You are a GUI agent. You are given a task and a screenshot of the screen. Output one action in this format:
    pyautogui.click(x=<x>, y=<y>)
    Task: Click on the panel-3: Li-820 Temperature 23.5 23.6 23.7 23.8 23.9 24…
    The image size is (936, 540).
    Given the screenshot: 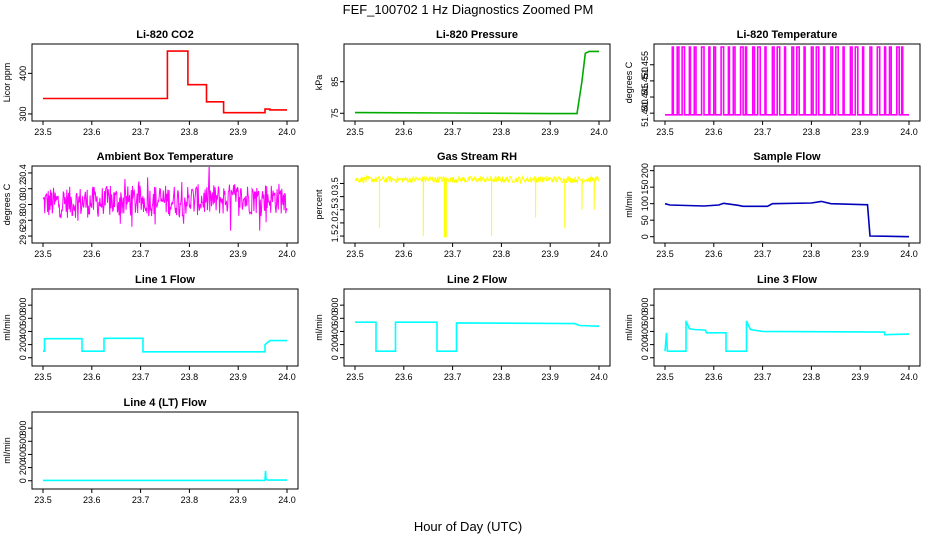 What is the action you would take?
    pyautogui.click(x=772, y=83)
    